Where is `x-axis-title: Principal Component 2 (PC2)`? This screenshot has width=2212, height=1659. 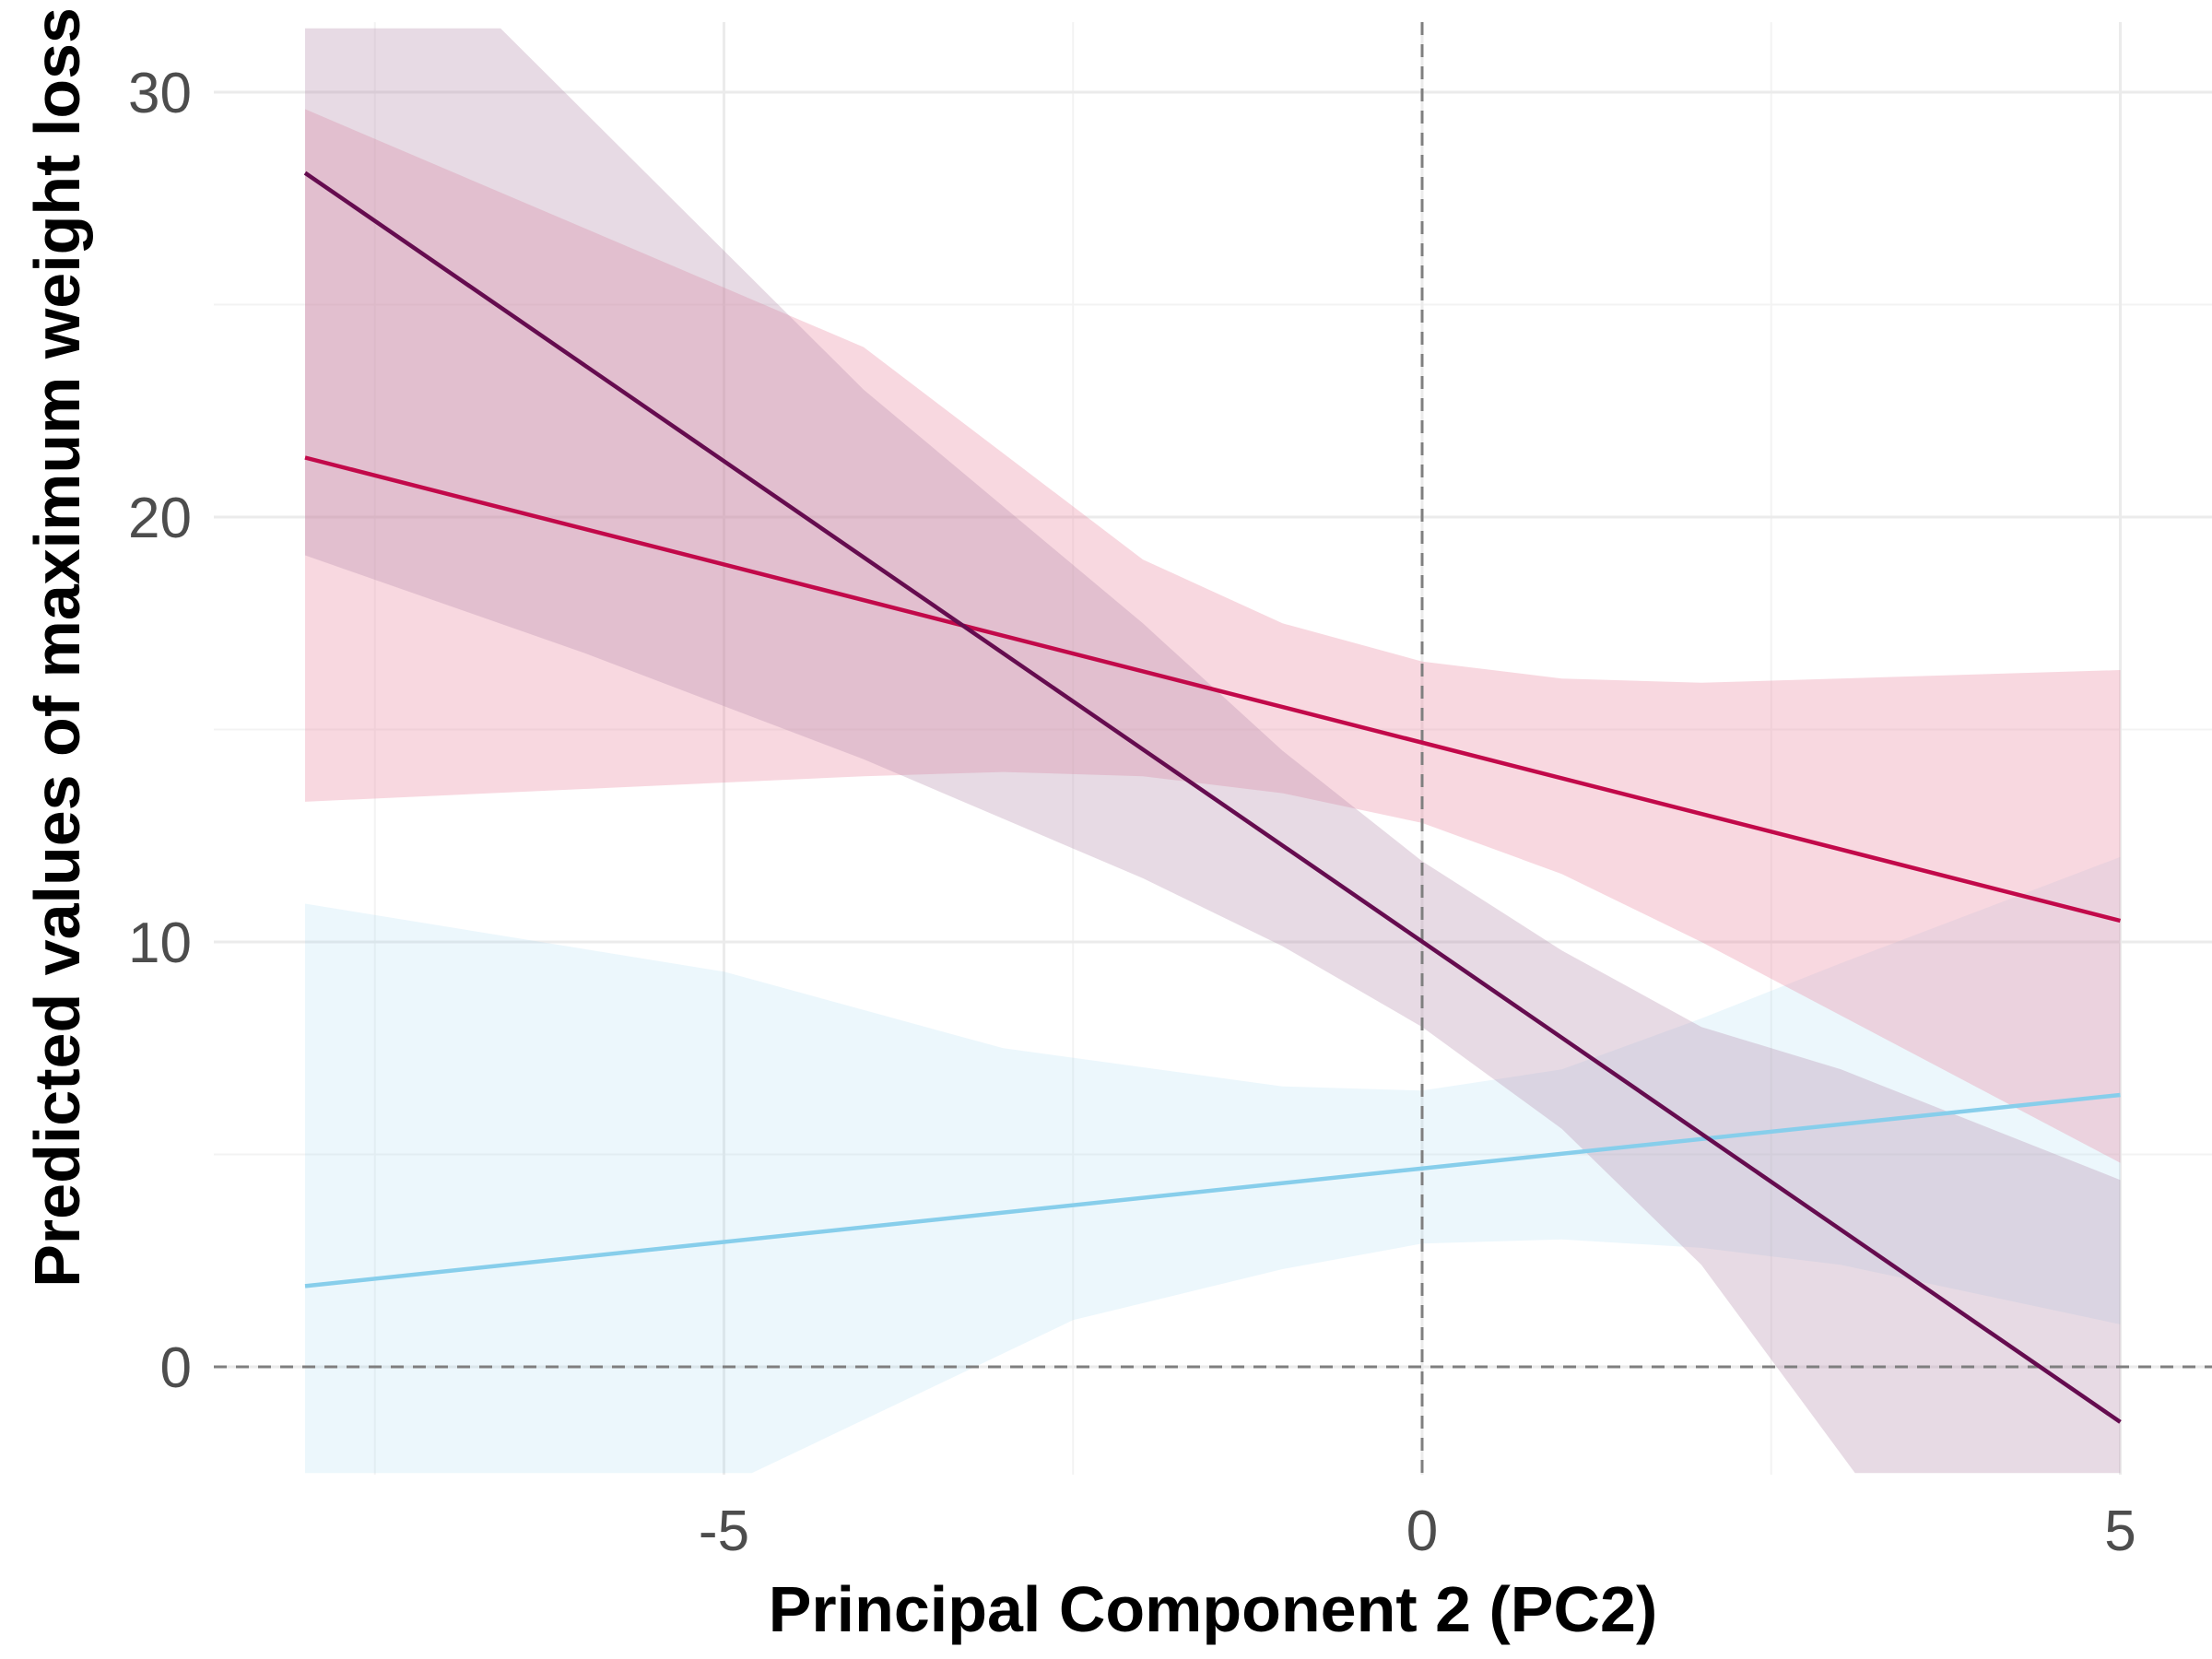 x-axis-title: Principal Component 2 (PC2) is located at coordinates (1213, 1609).